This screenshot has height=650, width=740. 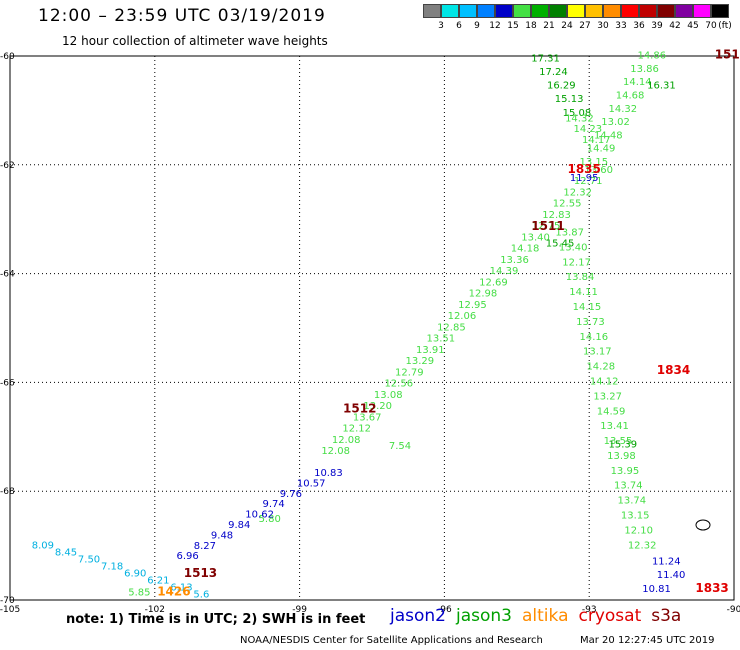 I want to click on wave-height-value: 13.55, so click(x=618, y=441).